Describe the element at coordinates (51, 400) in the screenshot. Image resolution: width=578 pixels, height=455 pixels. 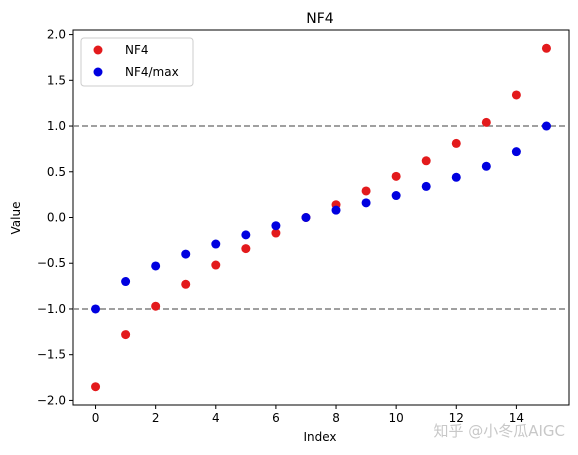
I see `y-tick-label: −2.0` at that location.